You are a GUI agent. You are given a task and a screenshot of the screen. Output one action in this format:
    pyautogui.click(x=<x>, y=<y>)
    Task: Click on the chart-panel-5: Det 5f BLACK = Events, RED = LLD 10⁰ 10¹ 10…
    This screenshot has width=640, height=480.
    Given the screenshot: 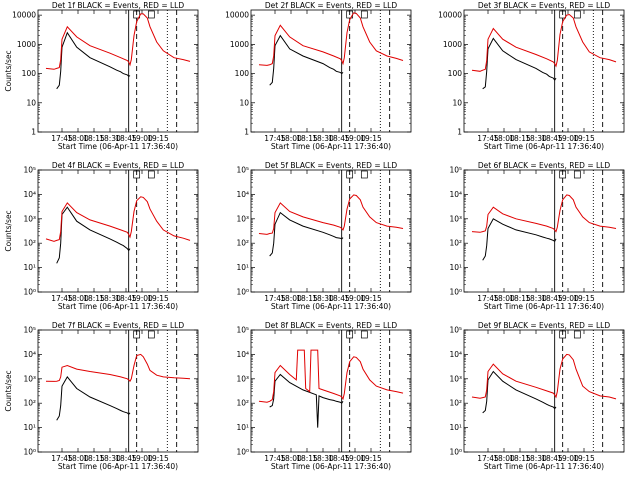 What is the action you would take?
    pyautogui.click(x=324, y=236)
    